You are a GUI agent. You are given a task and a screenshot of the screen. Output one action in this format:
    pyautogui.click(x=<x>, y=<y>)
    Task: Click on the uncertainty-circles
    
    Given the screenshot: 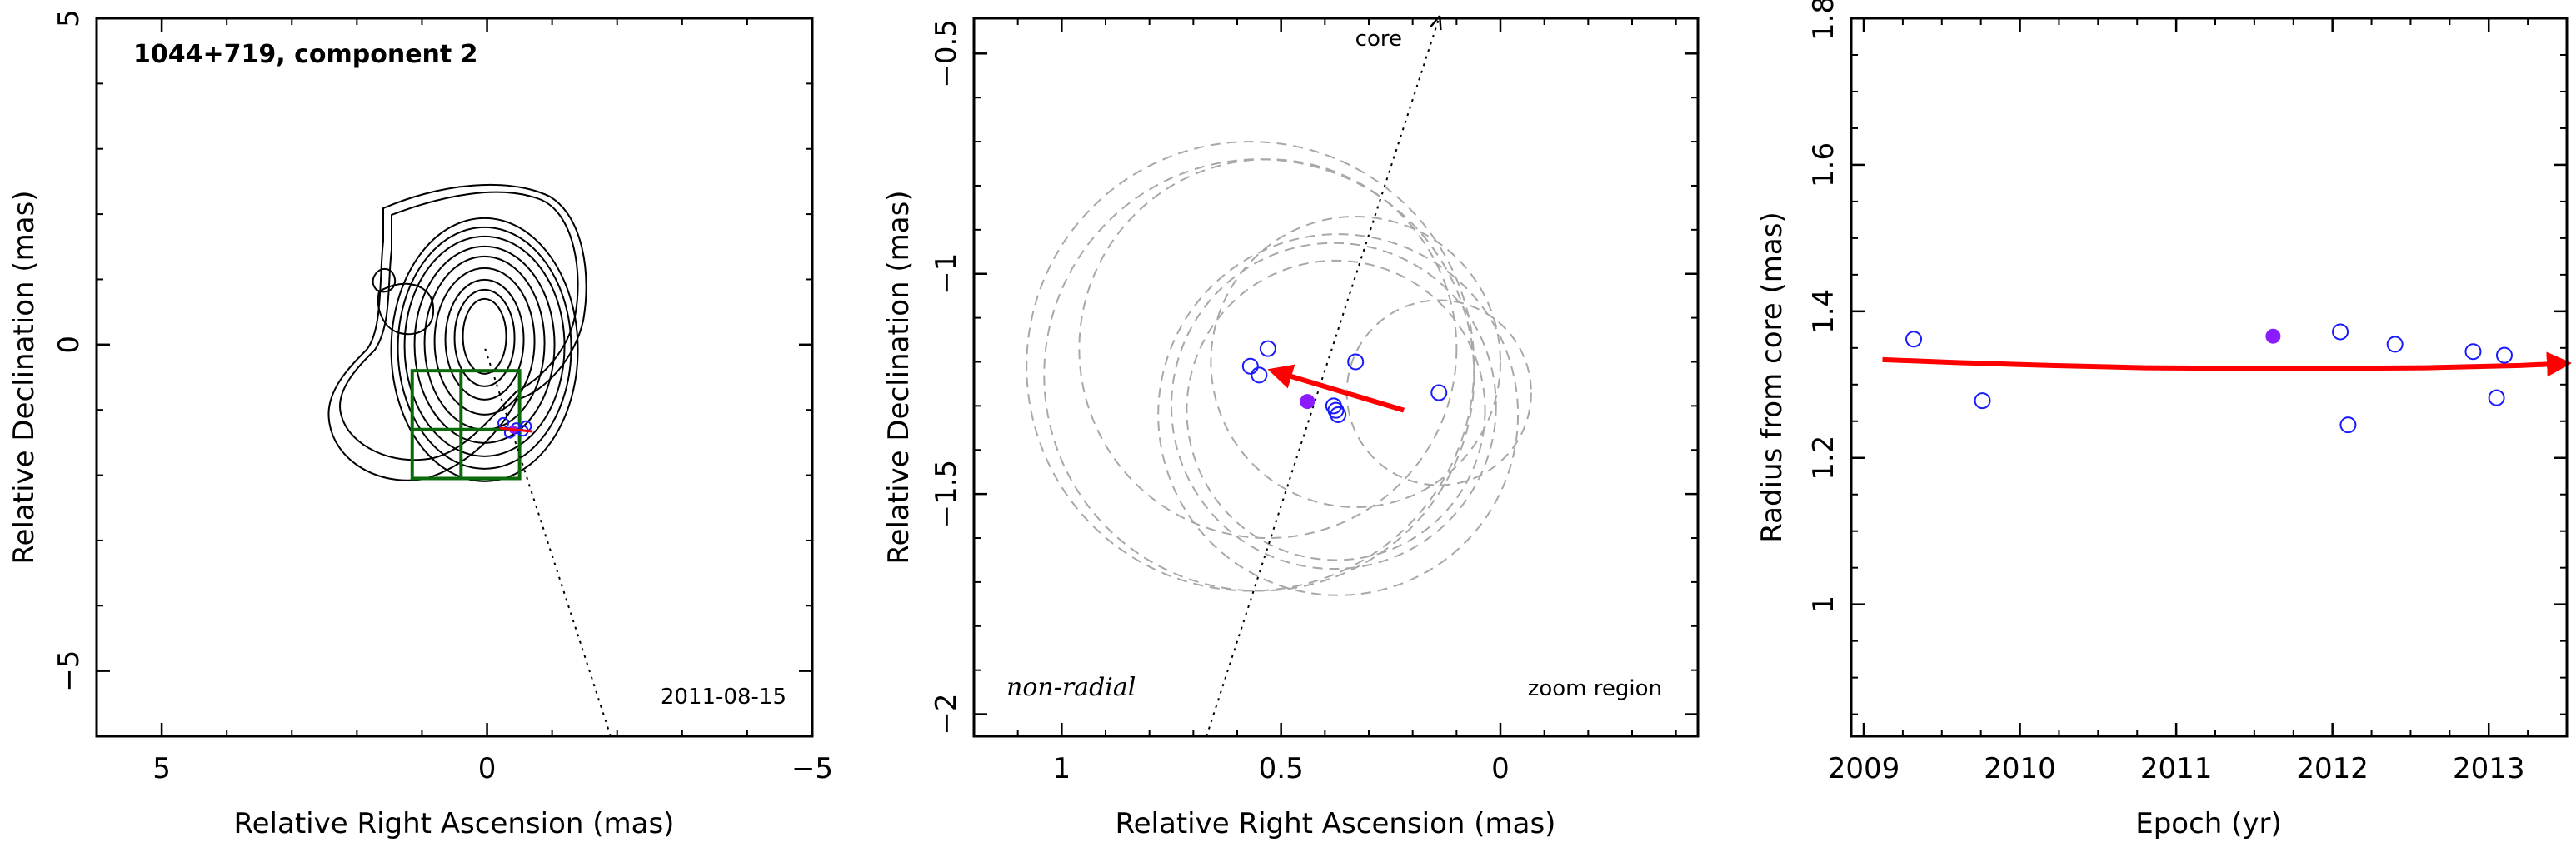 What is the action you would take?
    pyautogui.click(x=1279, y=368)
    